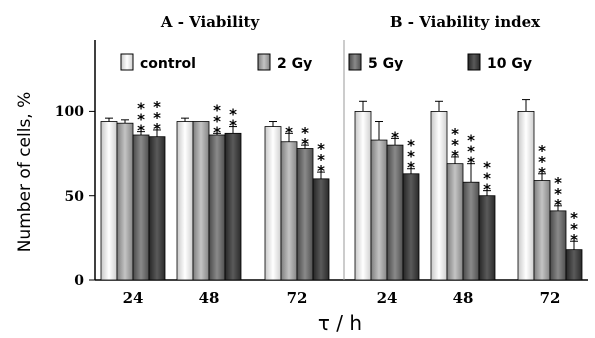  I want to click on sig-star-p1-c72-s2-0: *, so click(558, 183).